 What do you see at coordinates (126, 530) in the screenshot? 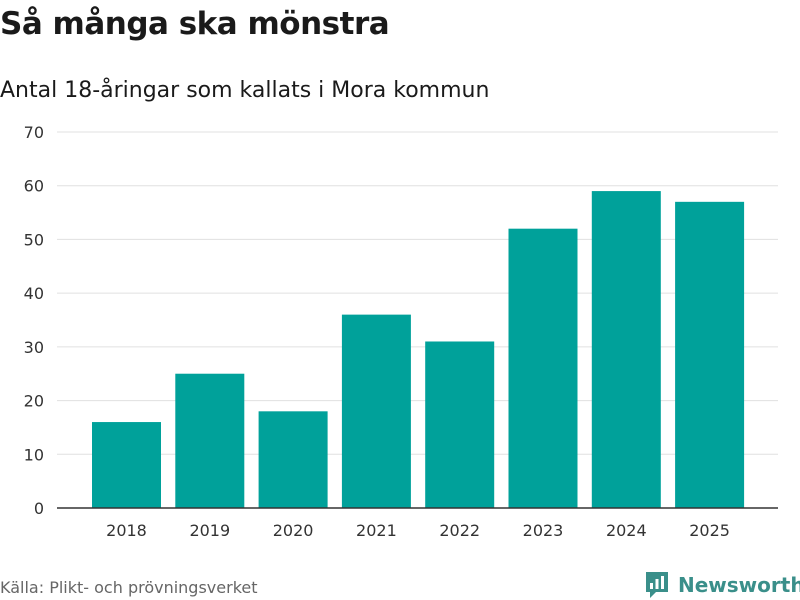
I see `x-tick-label-2018: 2018` at bounding box center [126, 530].